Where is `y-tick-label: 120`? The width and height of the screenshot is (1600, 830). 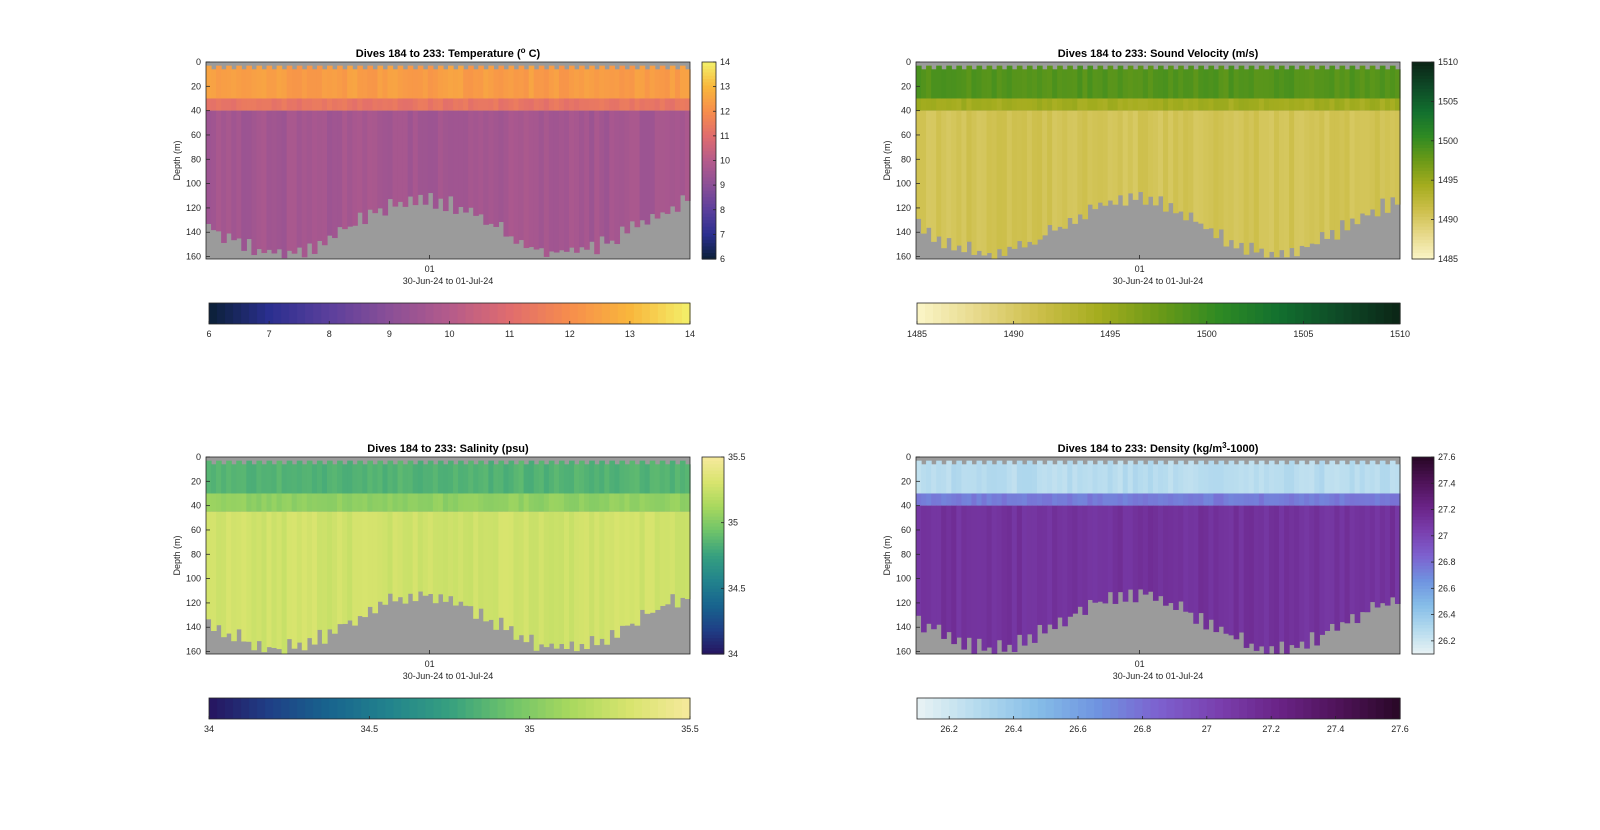
y-tick-label: 120 is located at coordinates (193, 208).